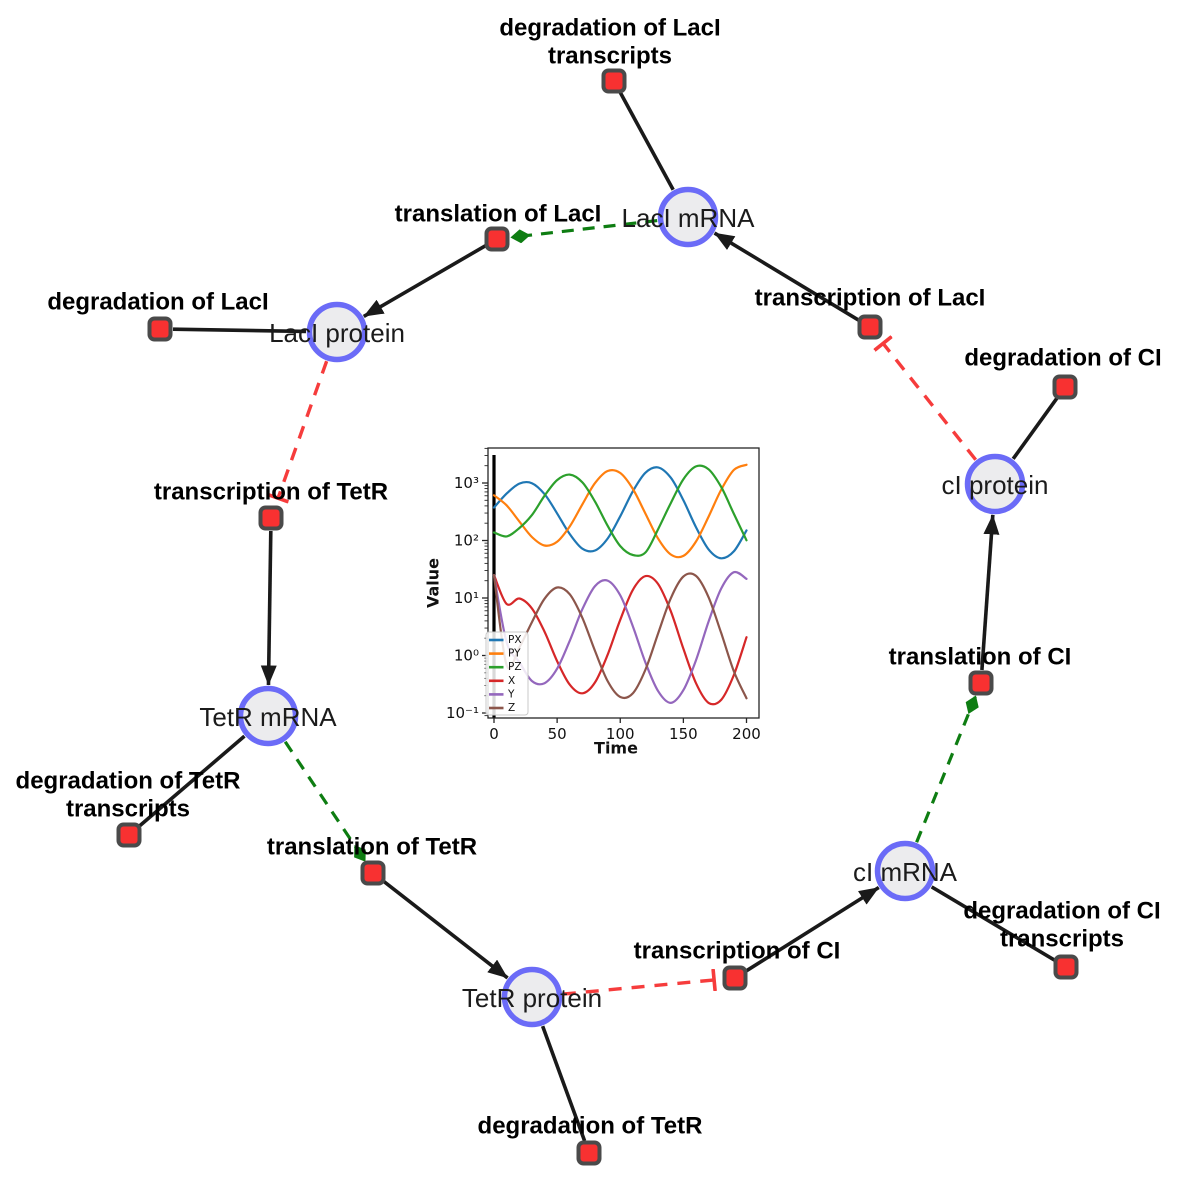 This screenshot has width=1189, height=1200. Describe the element at coordinates (746, 734) in the screenshot. I see `x-tick-label-200: 200` at that location.